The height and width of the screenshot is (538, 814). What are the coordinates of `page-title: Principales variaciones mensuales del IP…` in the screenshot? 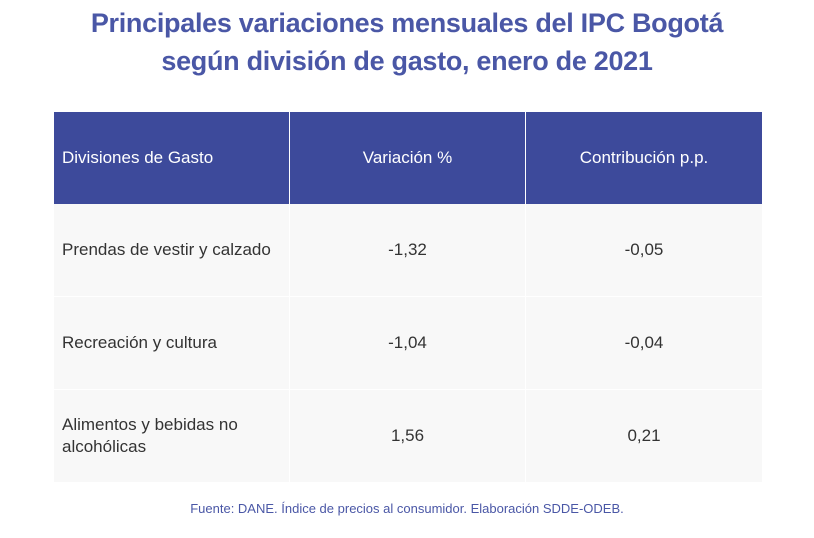 It's located at (407, 42).